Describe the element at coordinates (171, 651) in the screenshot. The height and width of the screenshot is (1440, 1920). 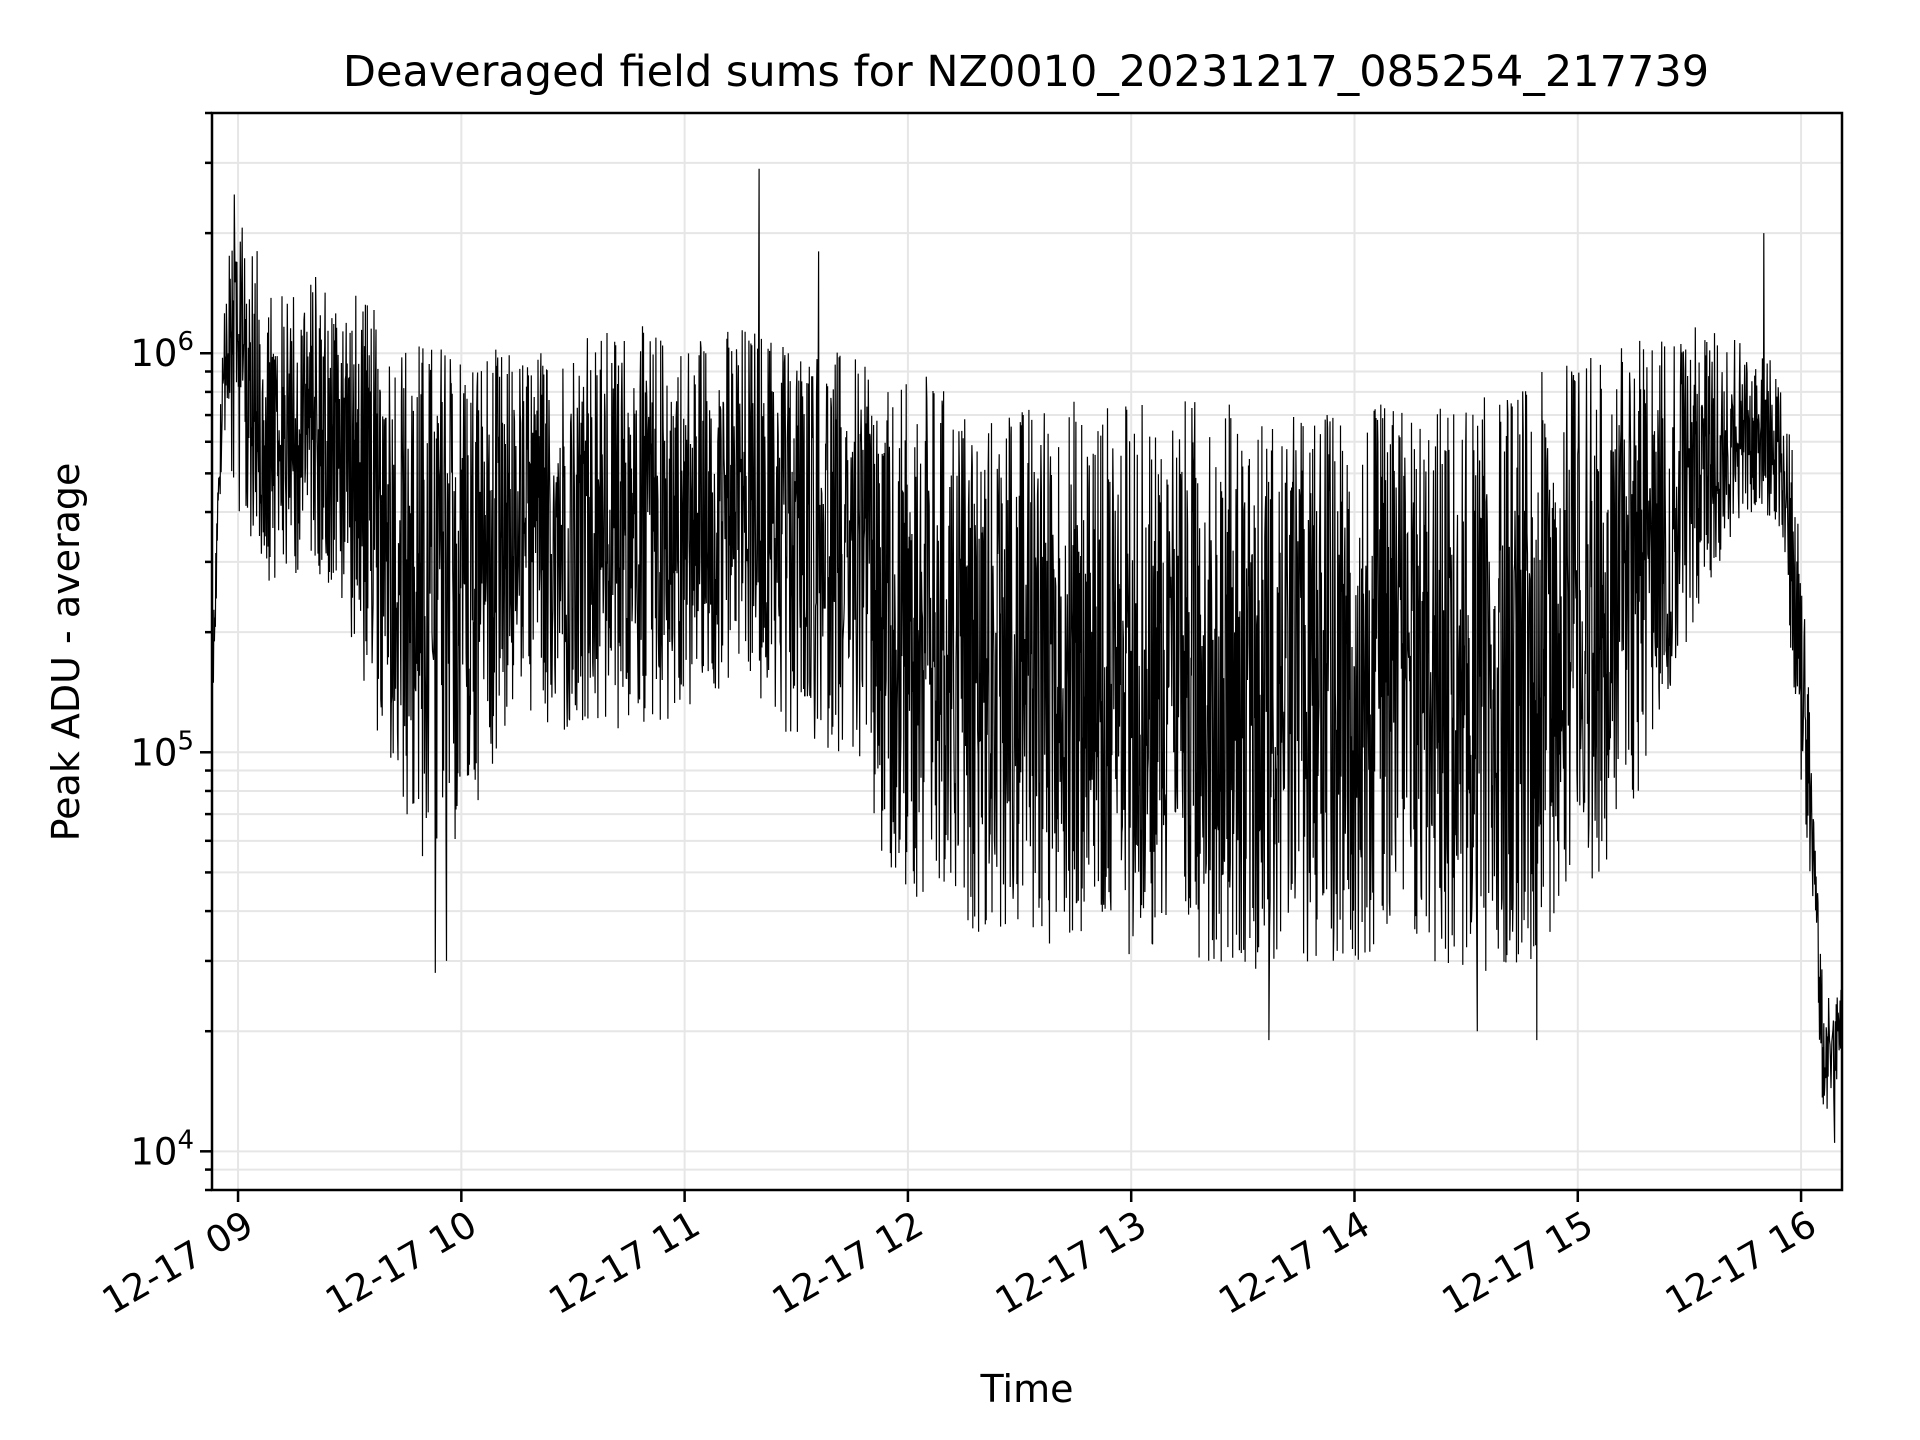
I see `y-axis-ticks: 104 105 106` at that location.